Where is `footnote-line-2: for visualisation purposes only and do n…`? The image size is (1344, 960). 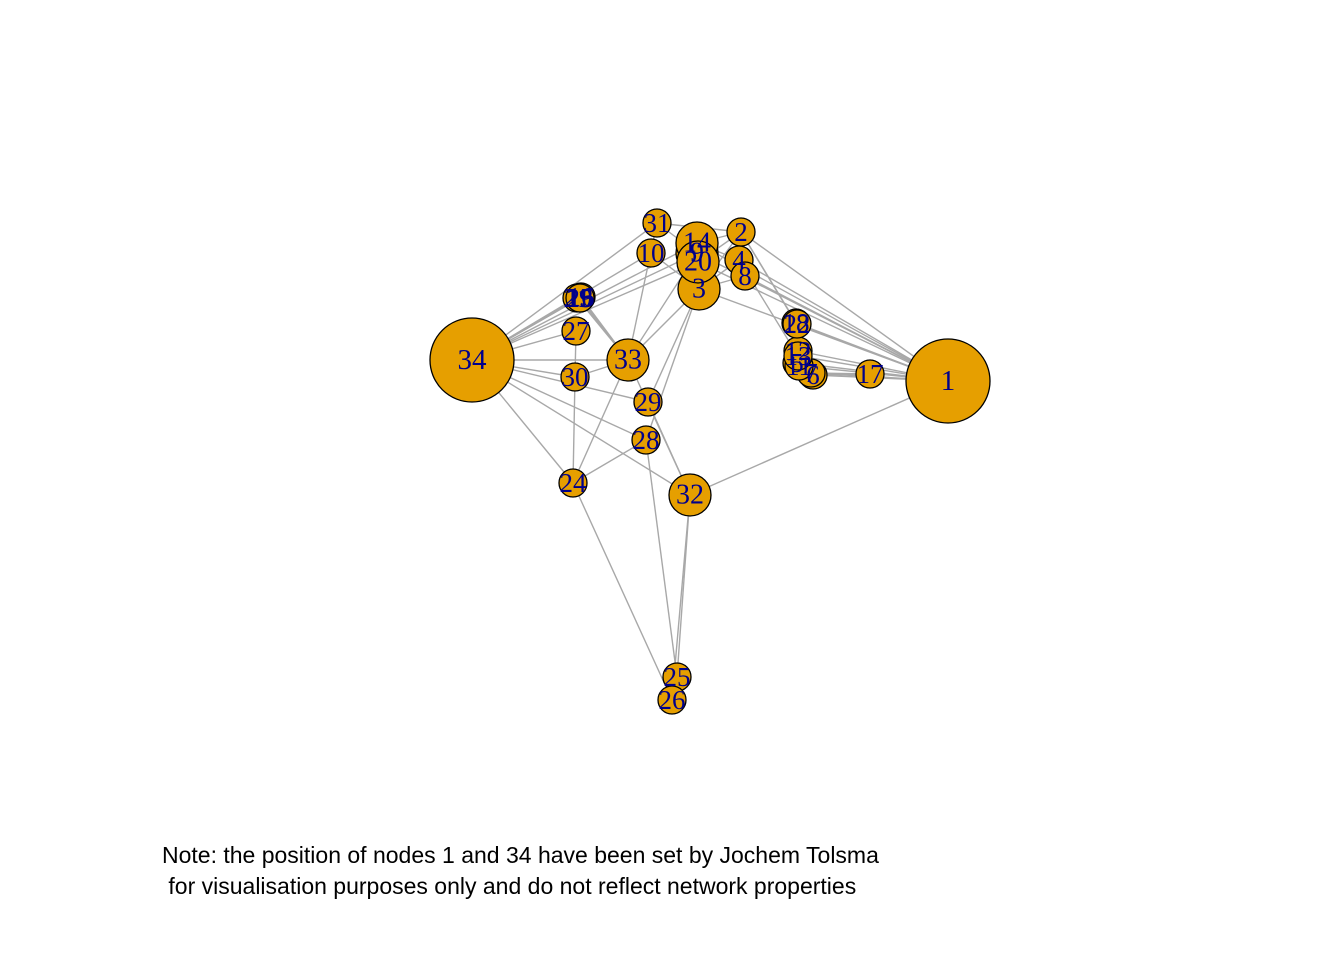
footnote-line-2: for visualisation purposes only and do n… is located at coordinates (509, 886).